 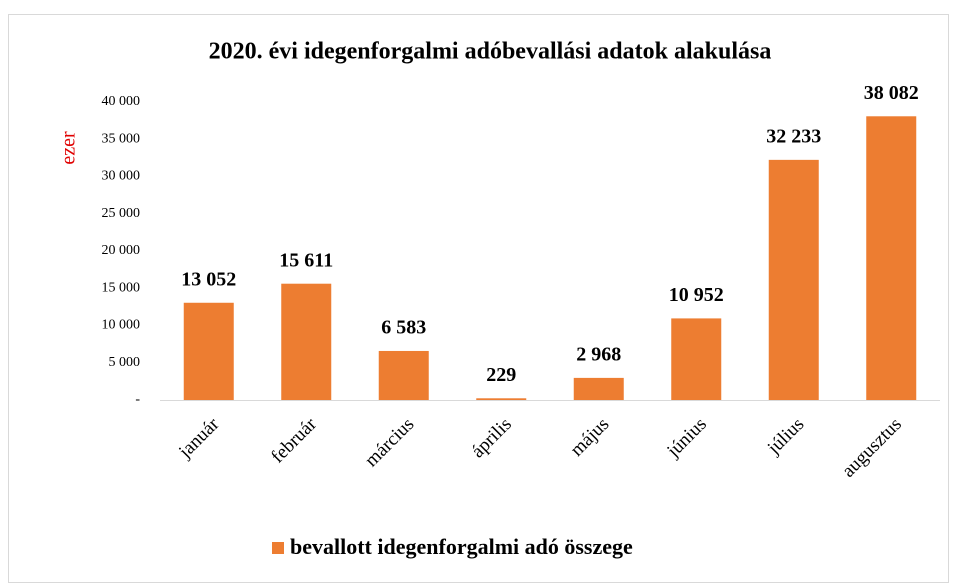 What do you see at coordinates (121, 176) in the screenshot?
I see `y-tick-label: 30 000` at bounding box center [121, 176].